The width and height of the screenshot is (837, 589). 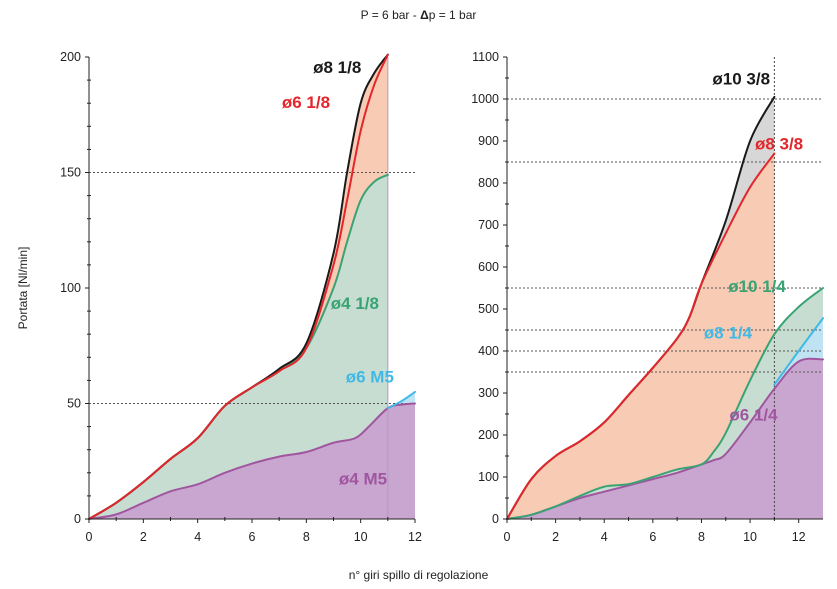 What do you see at coordinates (604, 537) in the screenshot?
I see `chart-2-x-tick-label: 4` at bounding box center [604, 537].